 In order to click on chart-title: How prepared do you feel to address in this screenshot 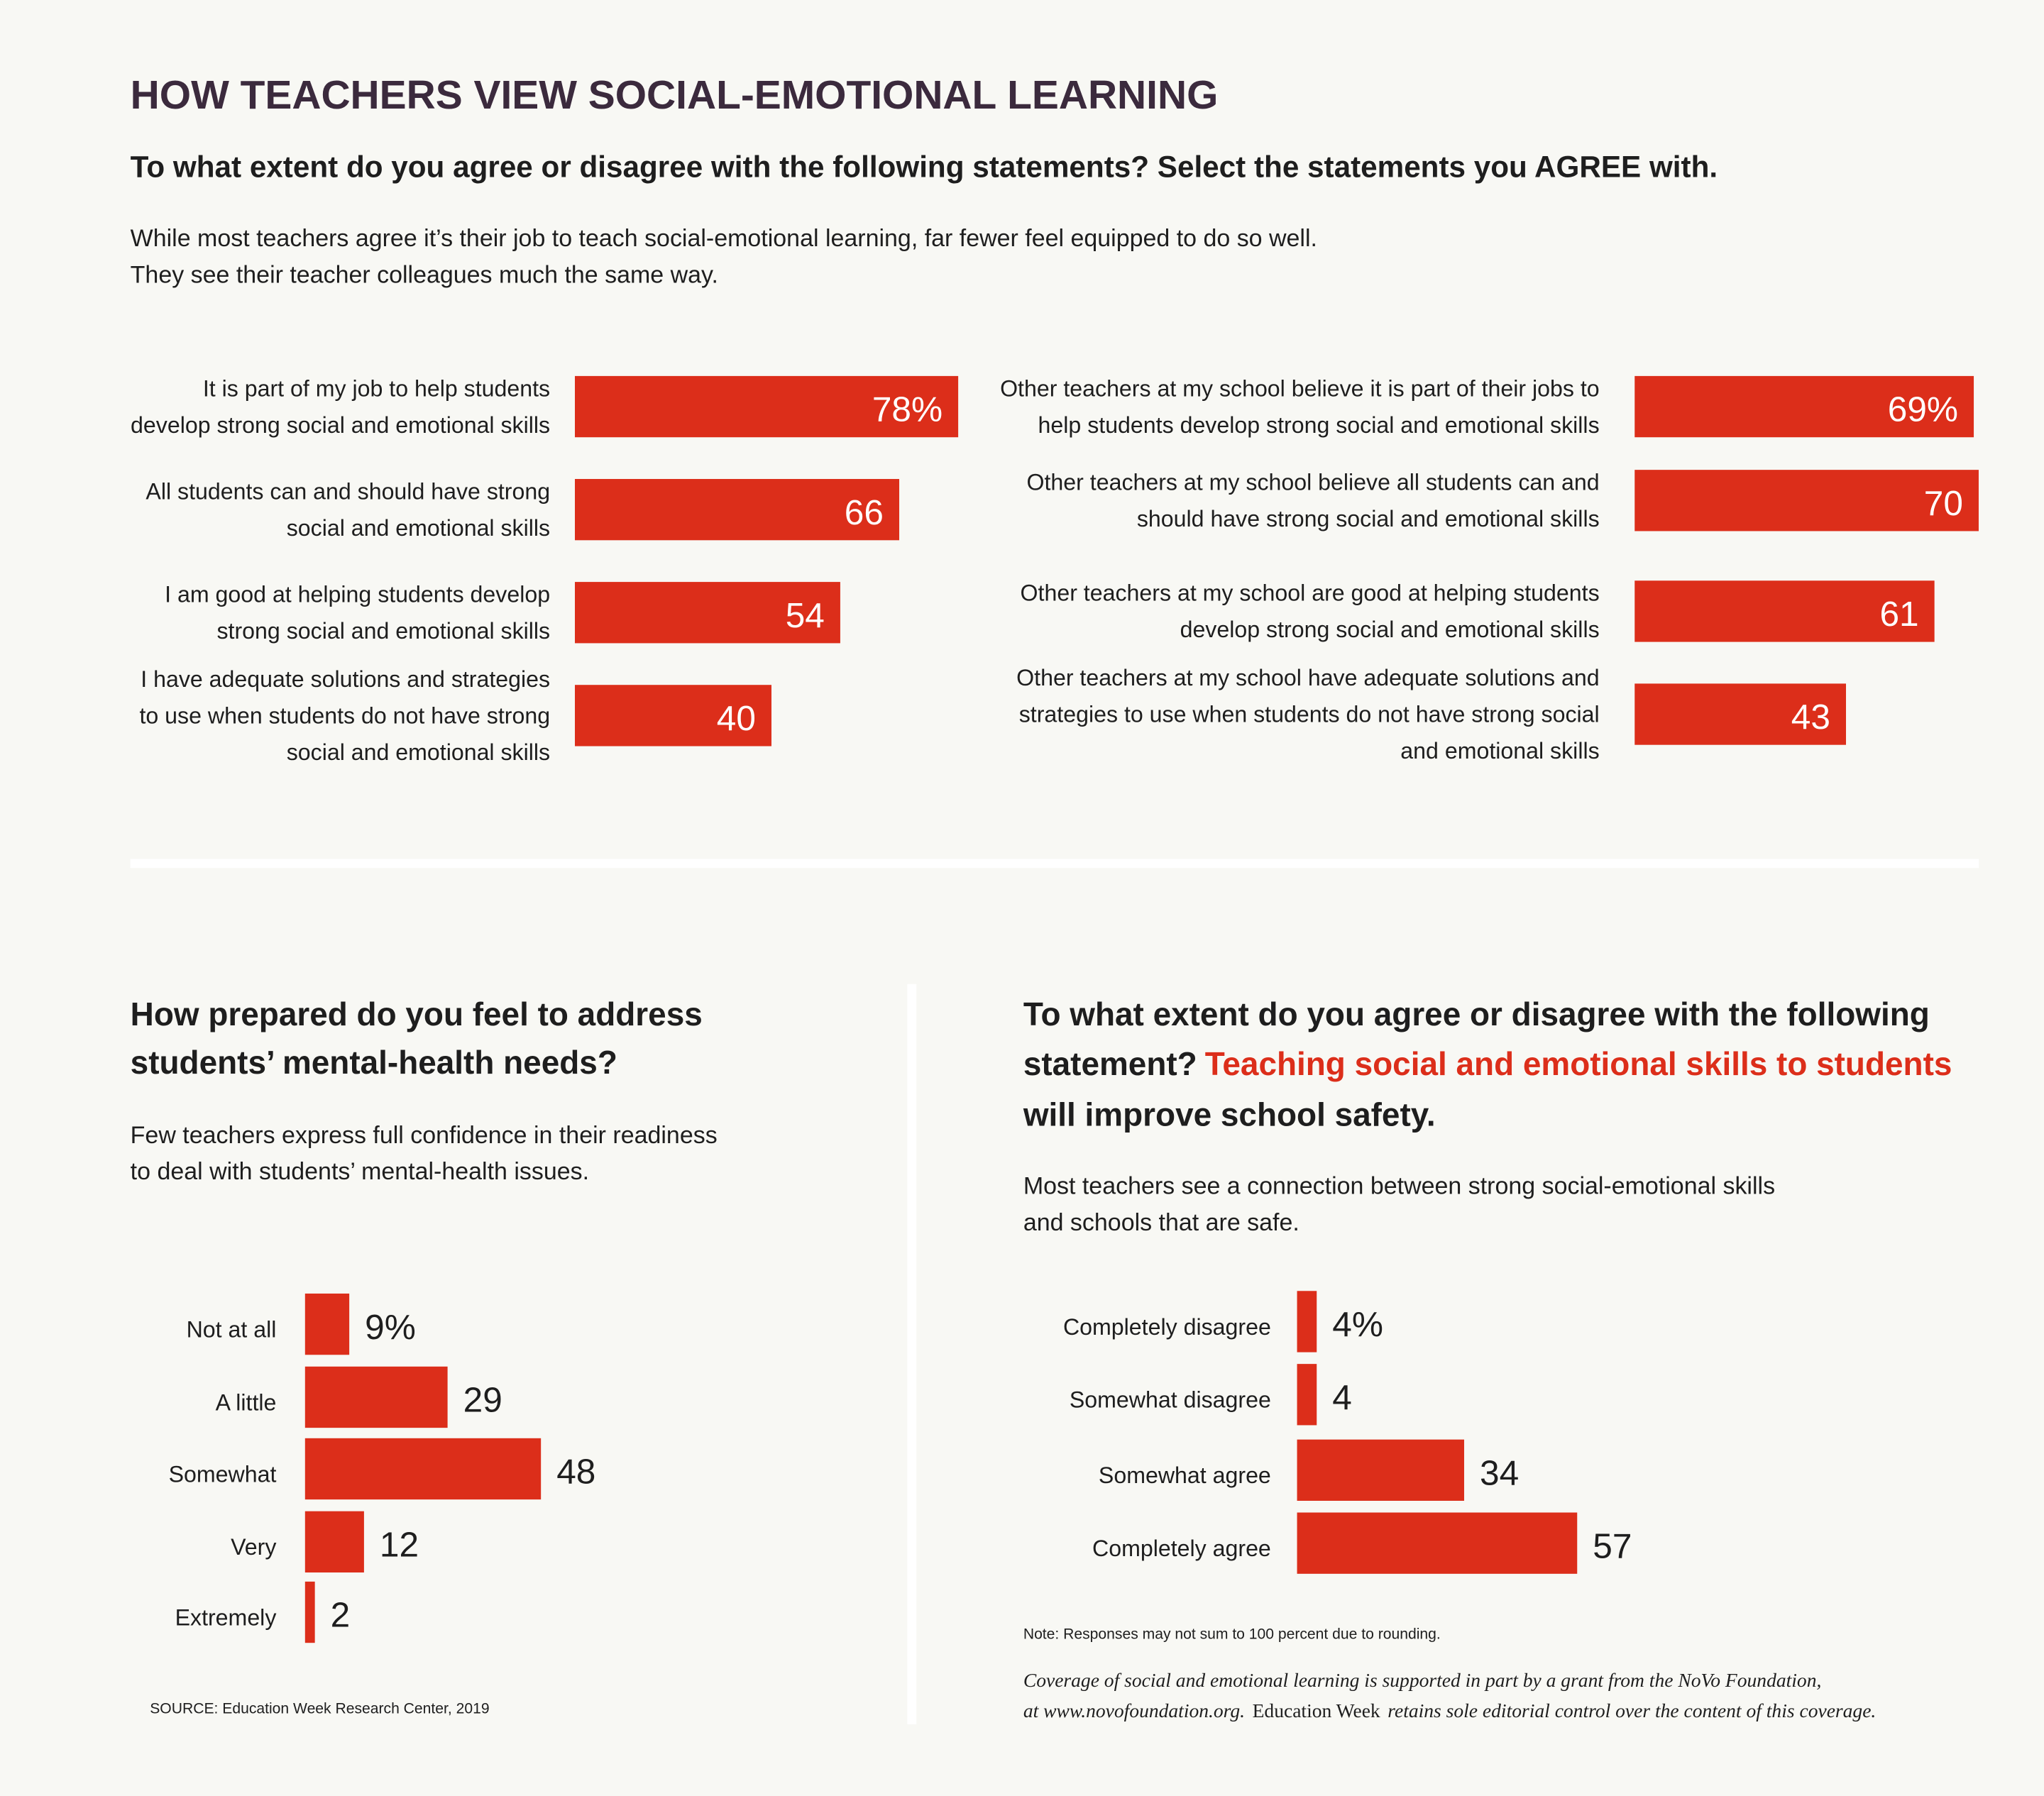, I will do `click(417, 1014)`.